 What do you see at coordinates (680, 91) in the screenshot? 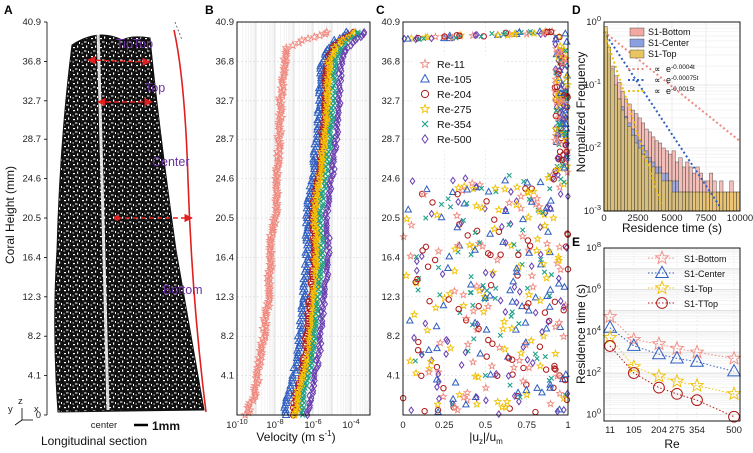
I see `panel-d-legend-fit-label: e-0.0015t` at bounding box center [680, 91].